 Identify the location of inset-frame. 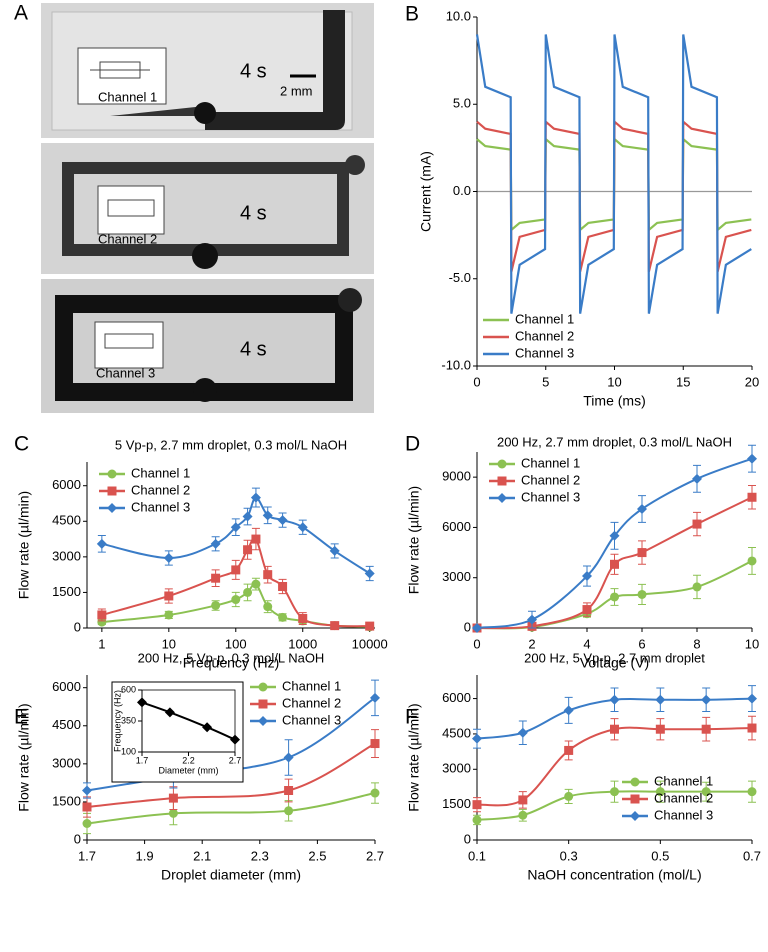
(177, 732).